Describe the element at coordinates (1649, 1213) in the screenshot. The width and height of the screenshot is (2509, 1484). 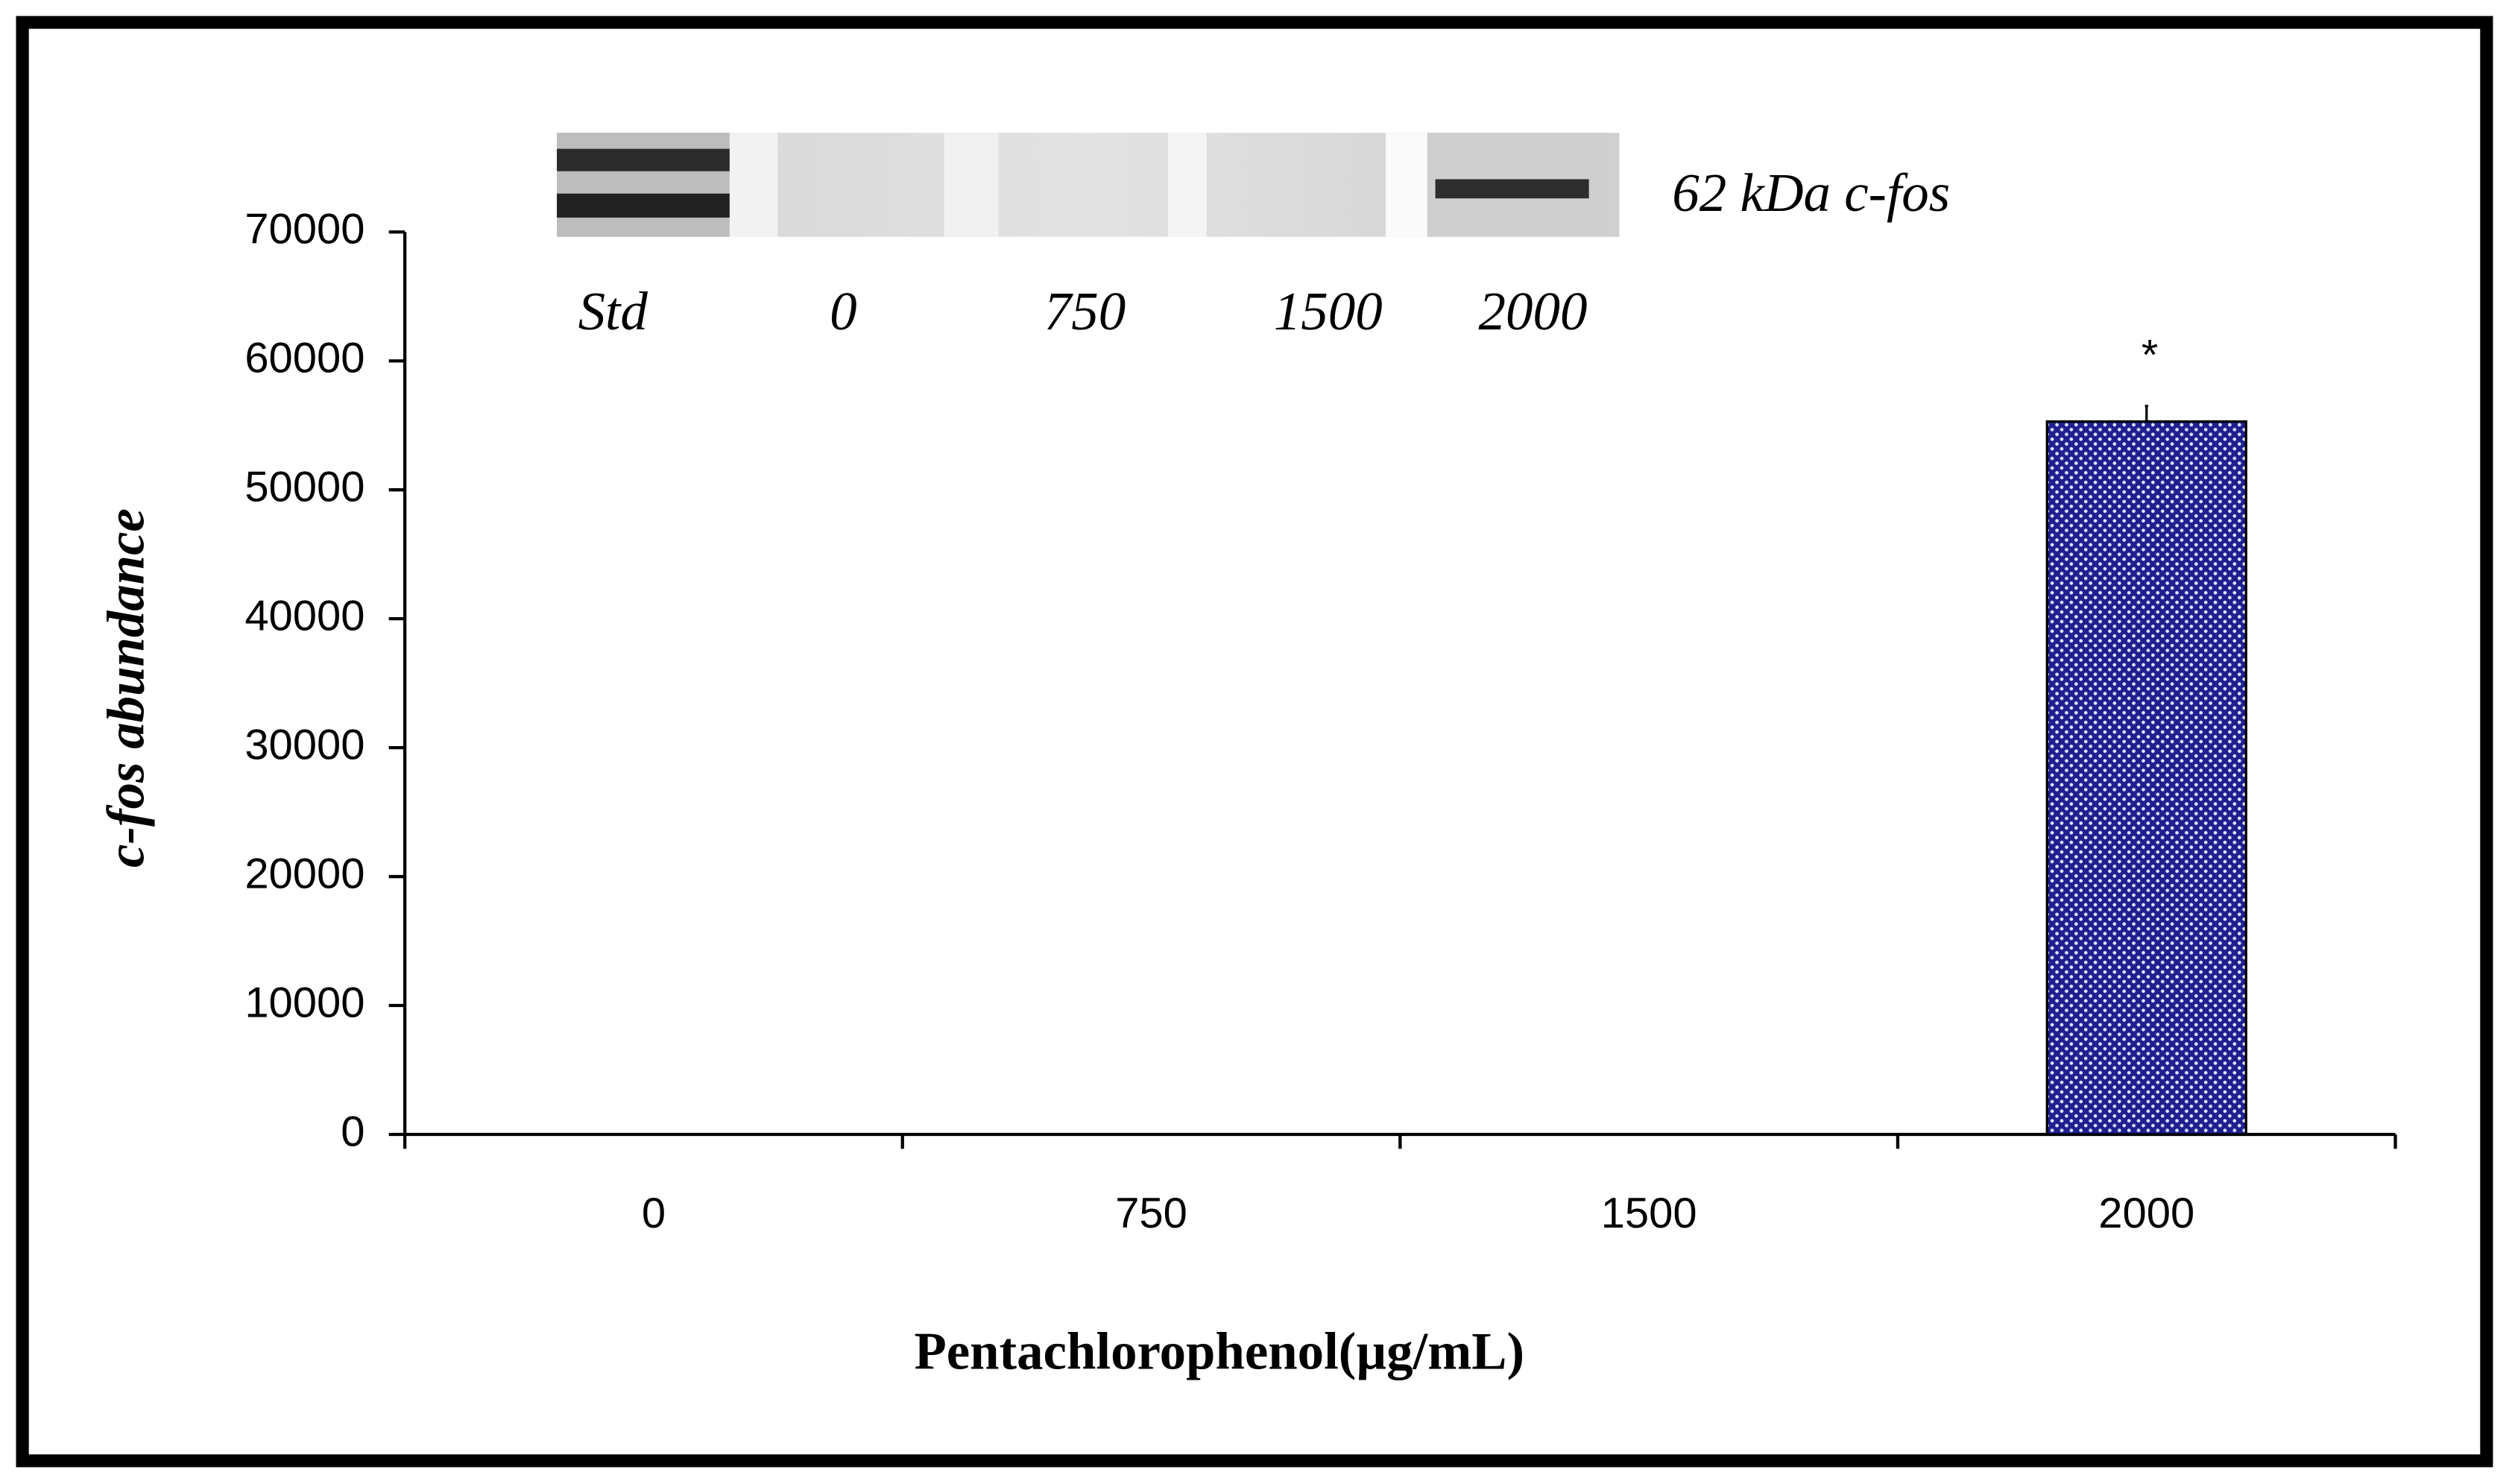
I see `x-tick-label: 1500` at that location.